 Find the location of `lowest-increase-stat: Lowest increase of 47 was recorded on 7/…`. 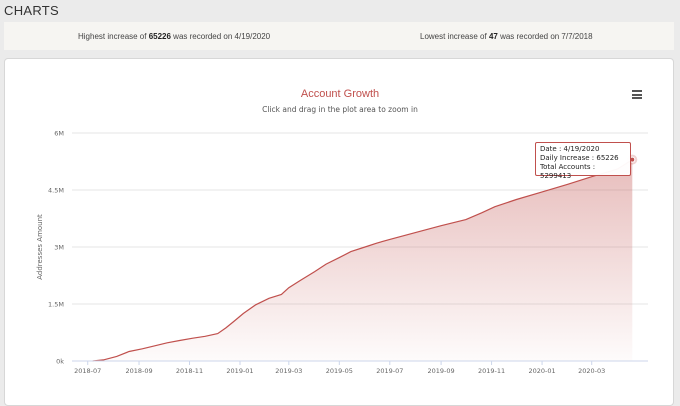

lowest-increase-stat: Lowest increase of 47 was recorded on 7/… is located at coordinates (506, 36).